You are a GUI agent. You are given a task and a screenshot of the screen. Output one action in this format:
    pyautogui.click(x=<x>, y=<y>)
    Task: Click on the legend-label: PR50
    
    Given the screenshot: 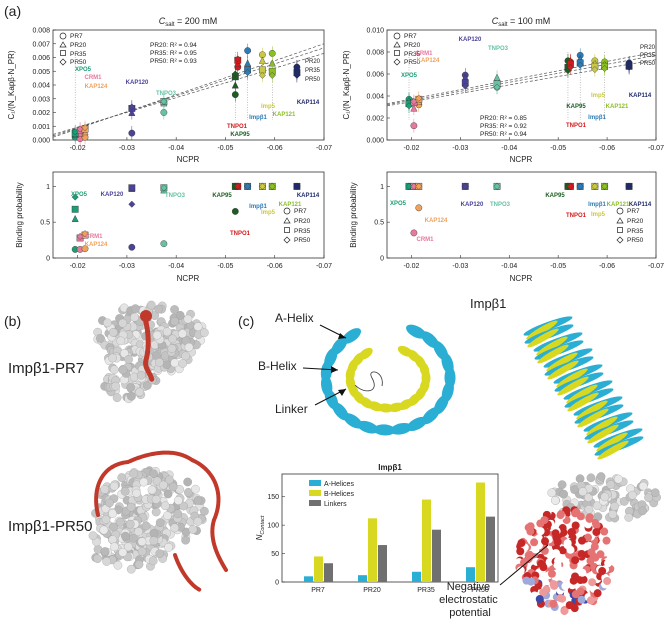 What is the action you would take?
    pyautogui.click(x=412, y=62)
    